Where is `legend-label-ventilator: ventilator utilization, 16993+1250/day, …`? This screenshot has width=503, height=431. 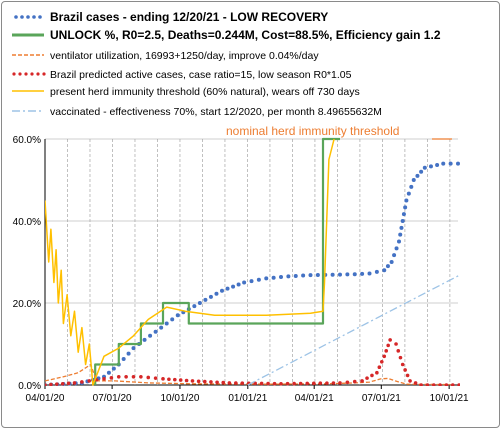
legend-label-ventilator: ventilator utilization, 16993+1250/day, … is located at coordinates (184, 56).